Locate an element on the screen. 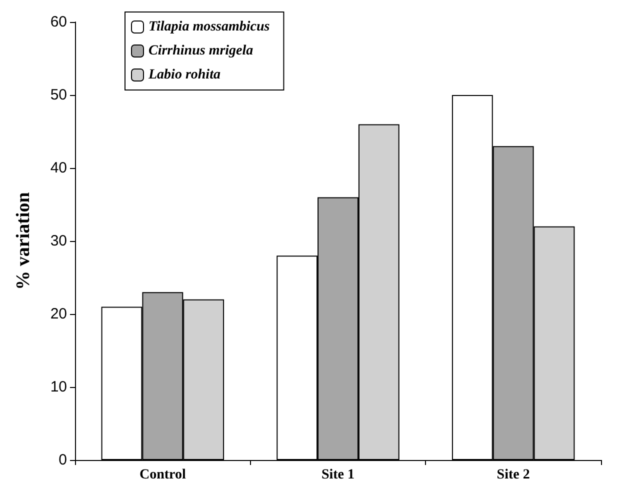  y-tick-label: 40 is located at coordinates (58, 168).